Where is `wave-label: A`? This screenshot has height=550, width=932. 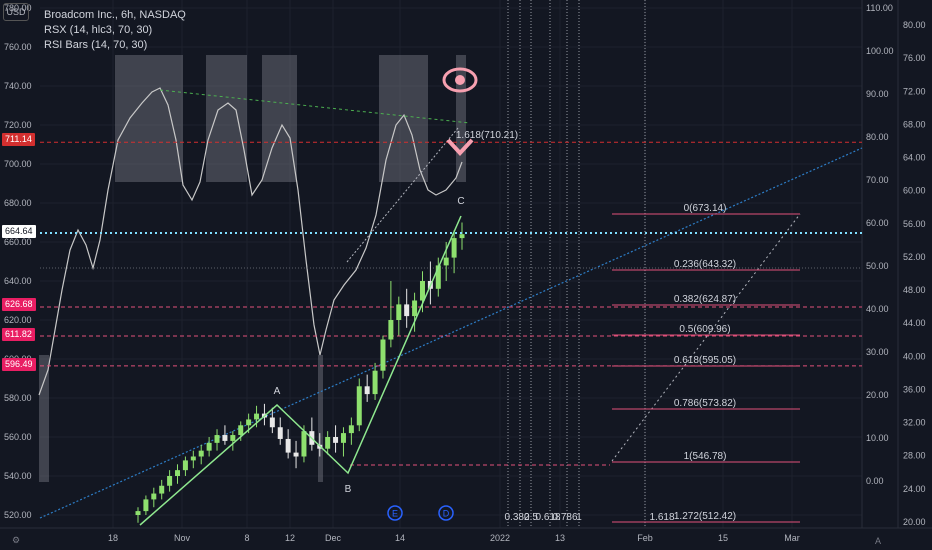
wave-label: A is located at coordinates (277, 391).